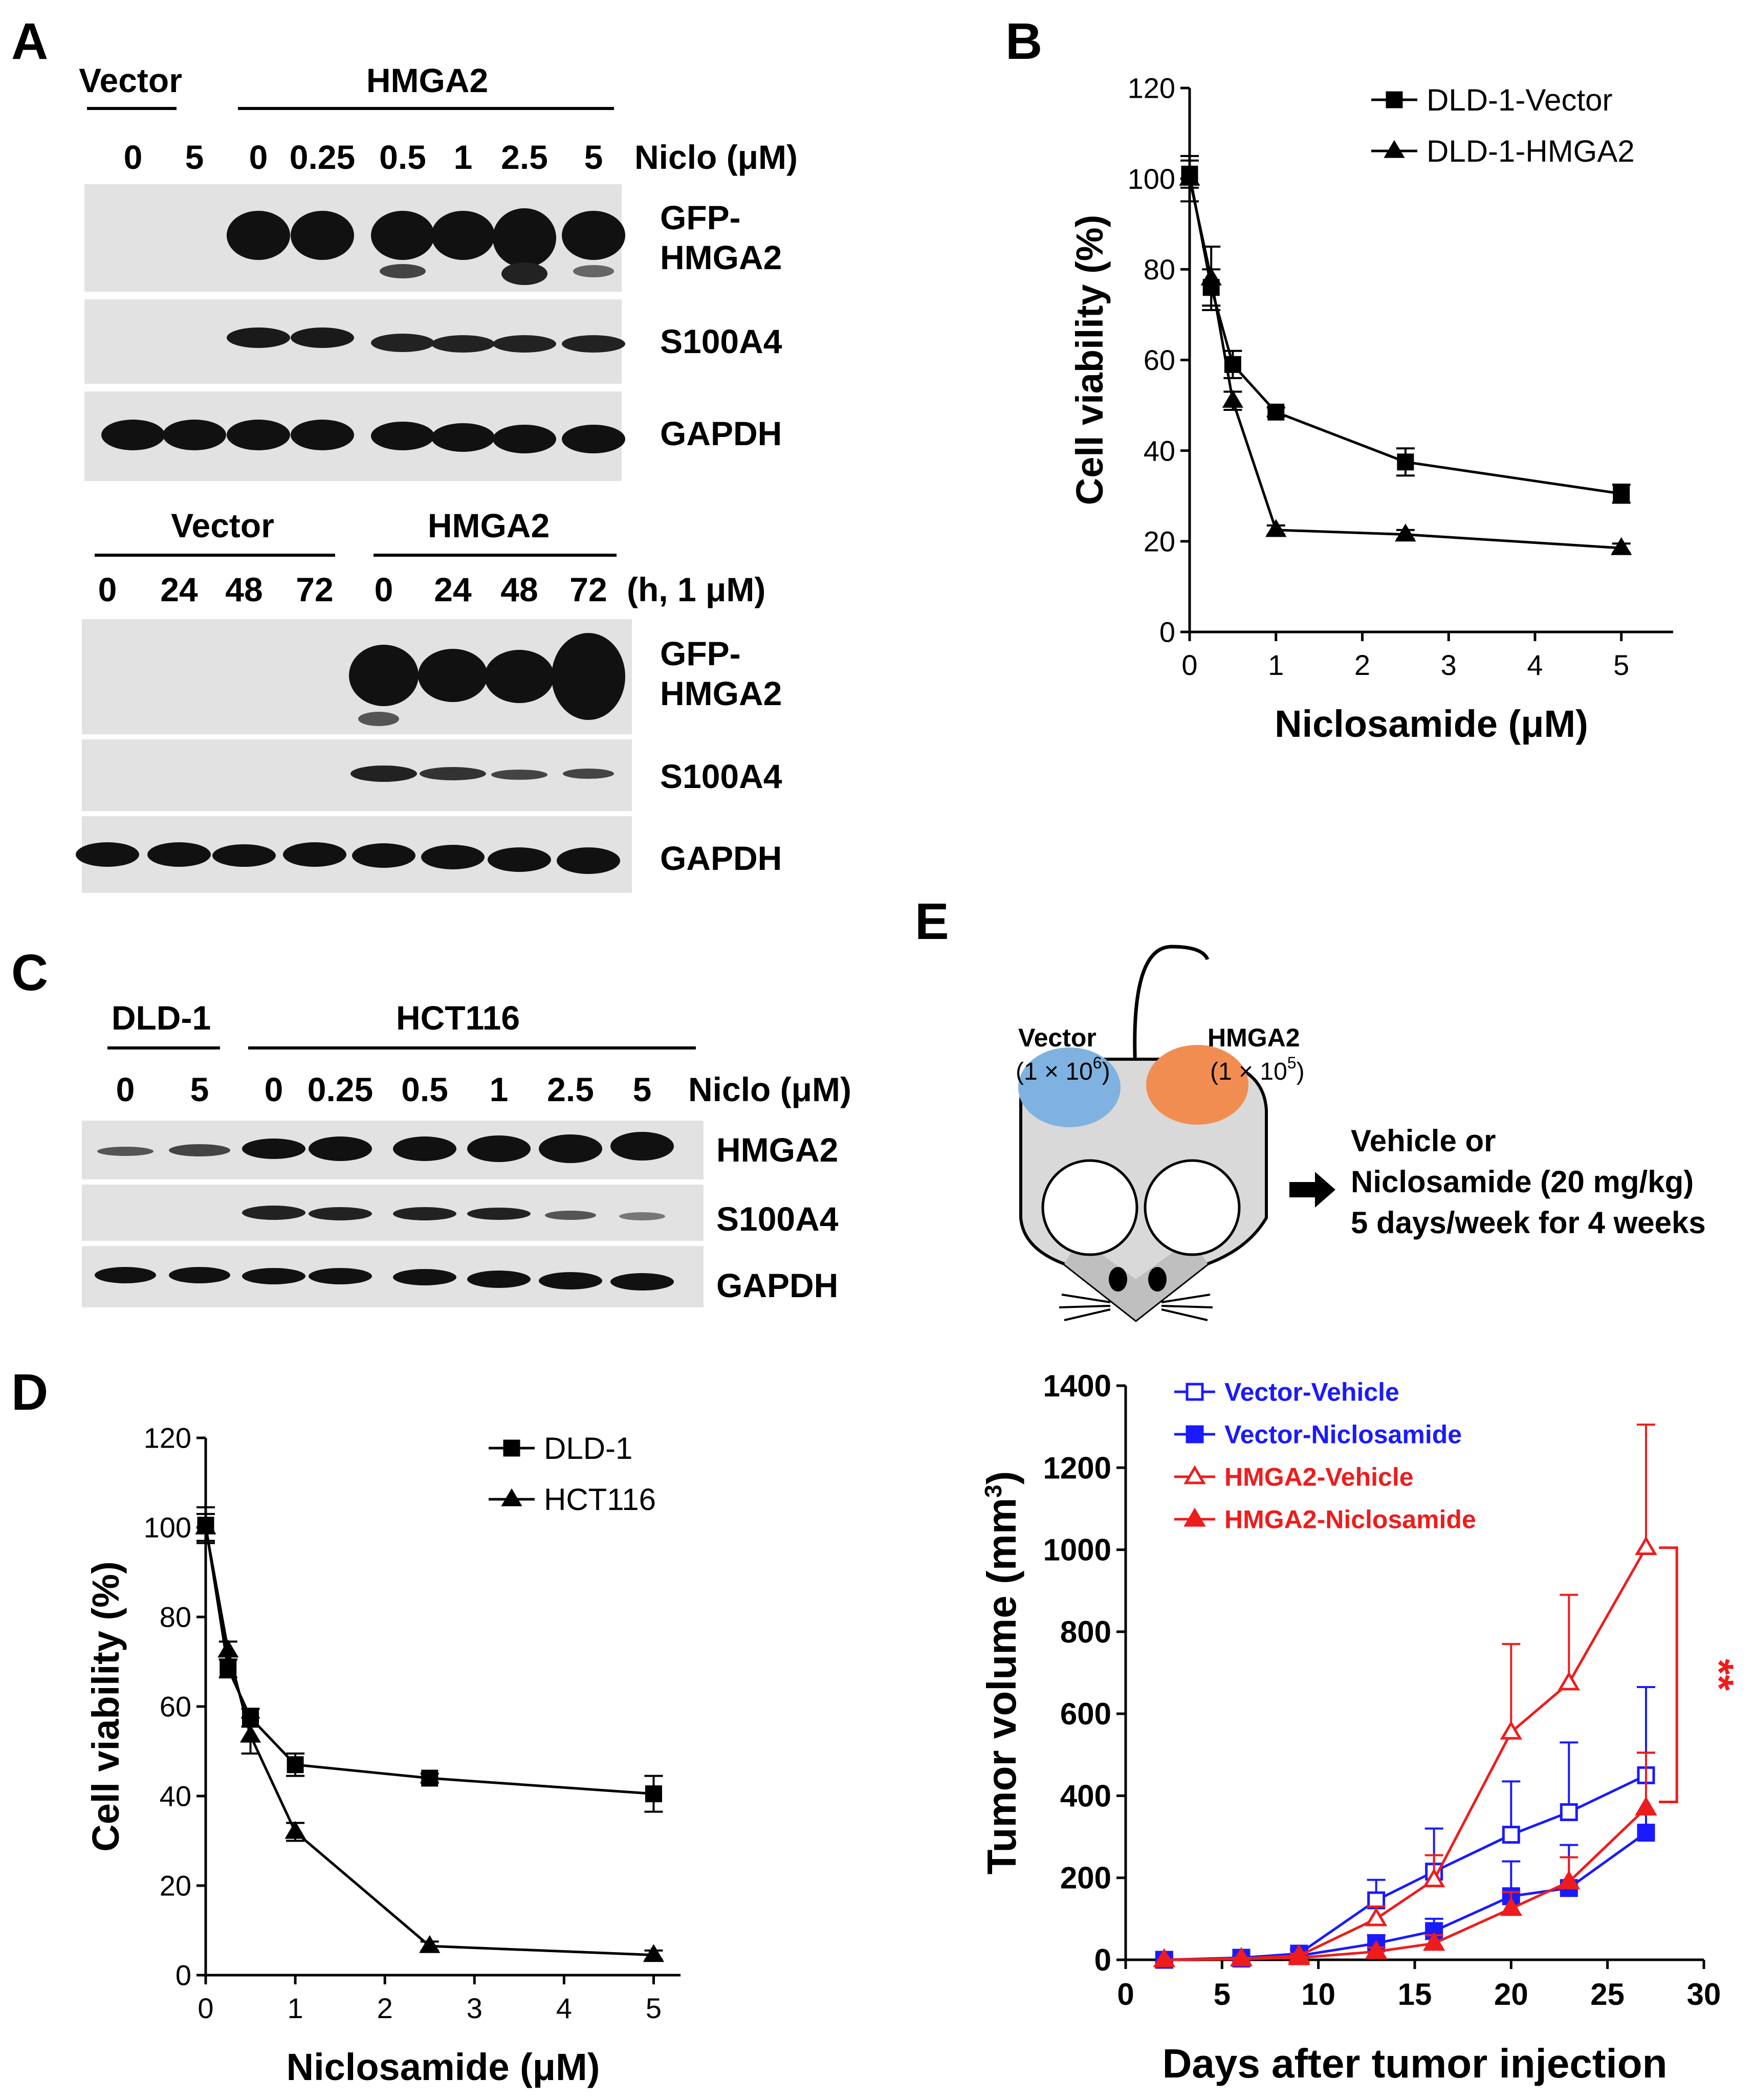  What do you see at coordinates (29, 41) in the screenshot?
I see `panel-a-letter: A` at bounding box center [29, 41].